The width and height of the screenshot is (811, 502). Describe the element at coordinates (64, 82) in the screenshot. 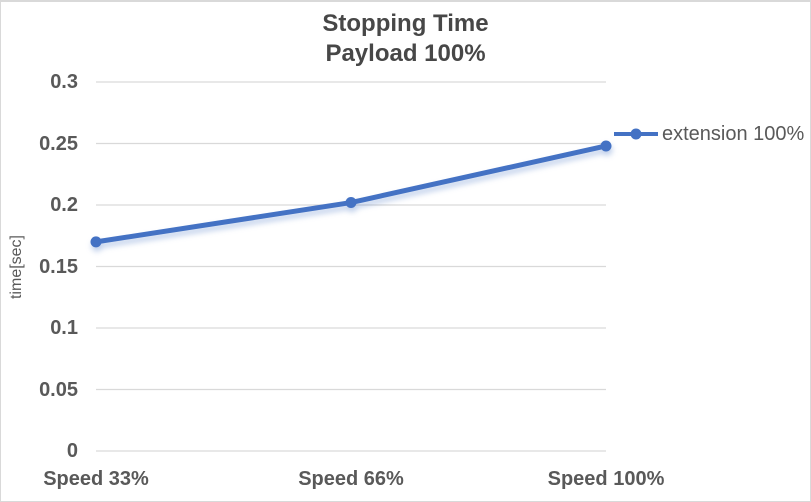

I see `y-tick-label: 0.3` at that location.